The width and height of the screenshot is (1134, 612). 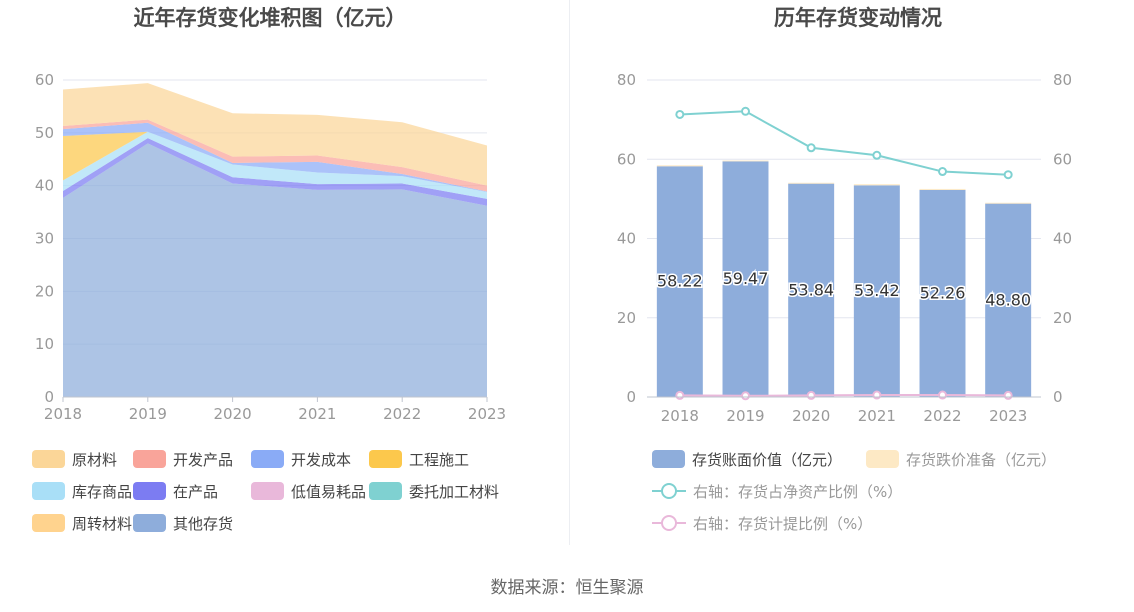 What do you see at coordinates (454, 492) in the screenshot?
I see `left-legend-label: 委托加工材料` at bounding box center [454, 492].